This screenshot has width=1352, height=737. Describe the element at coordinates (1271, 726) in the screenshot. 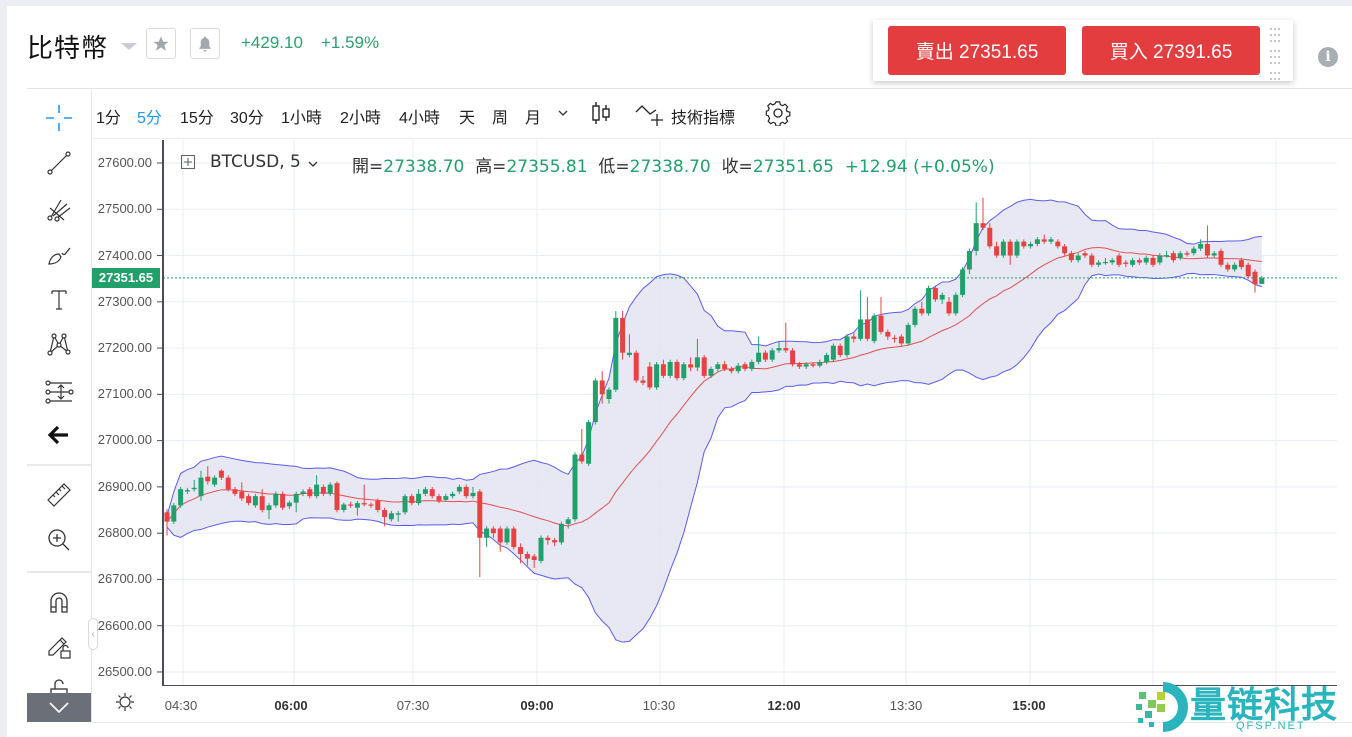

I see `watermark-url: QFSP.NET` at that location.